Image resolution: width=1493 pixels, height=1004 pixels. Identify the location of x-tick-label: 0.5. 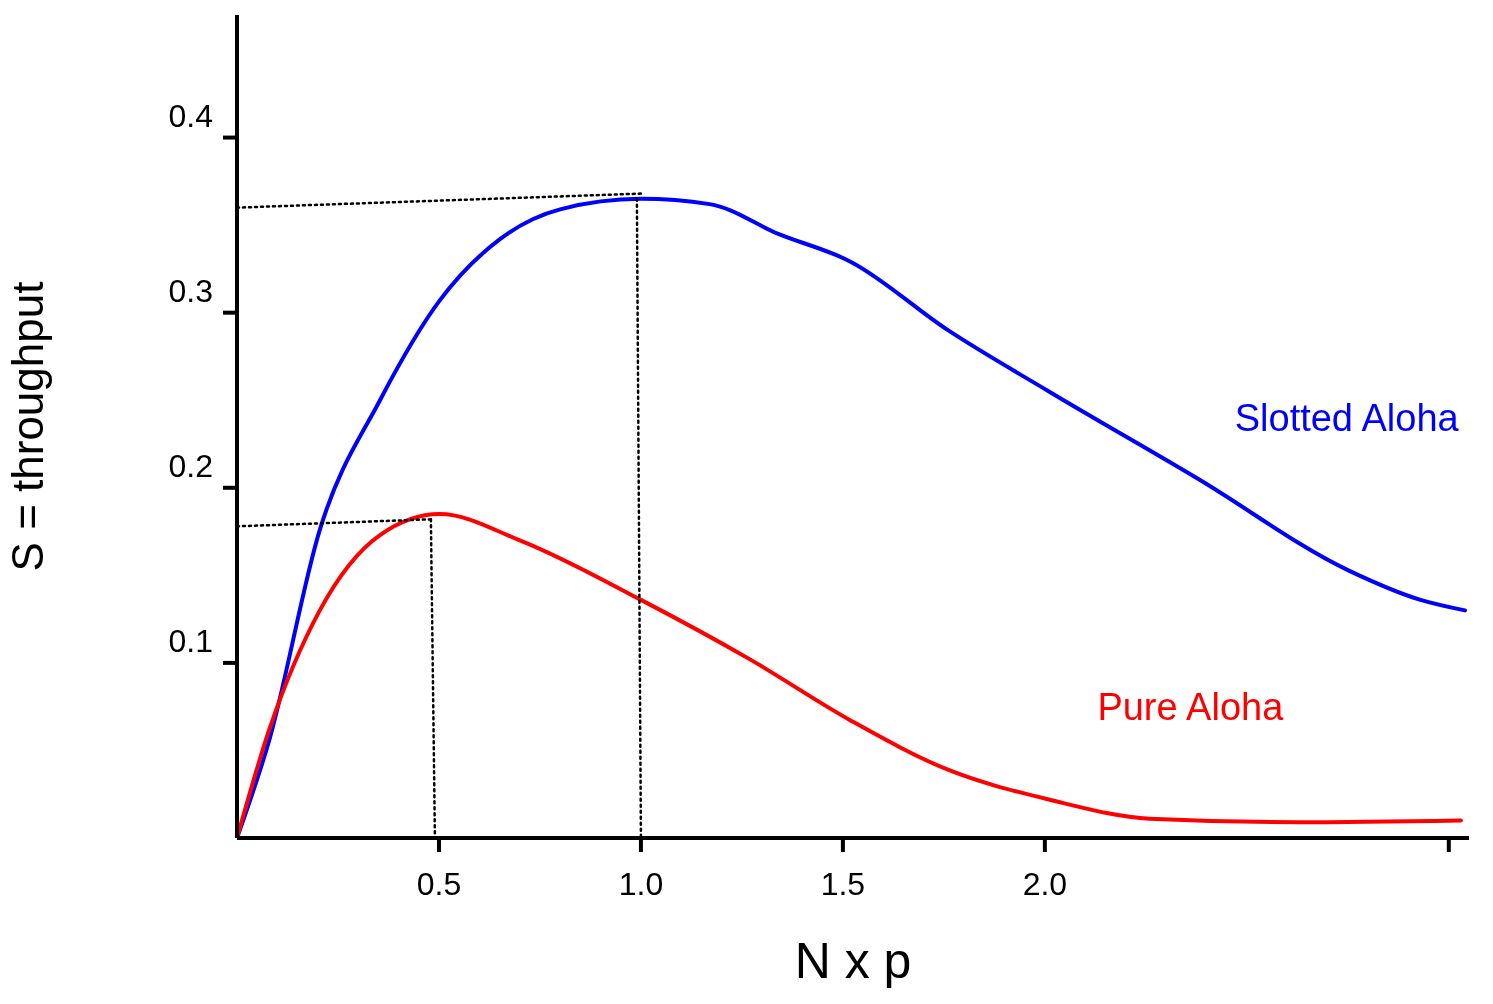
(439, 883).